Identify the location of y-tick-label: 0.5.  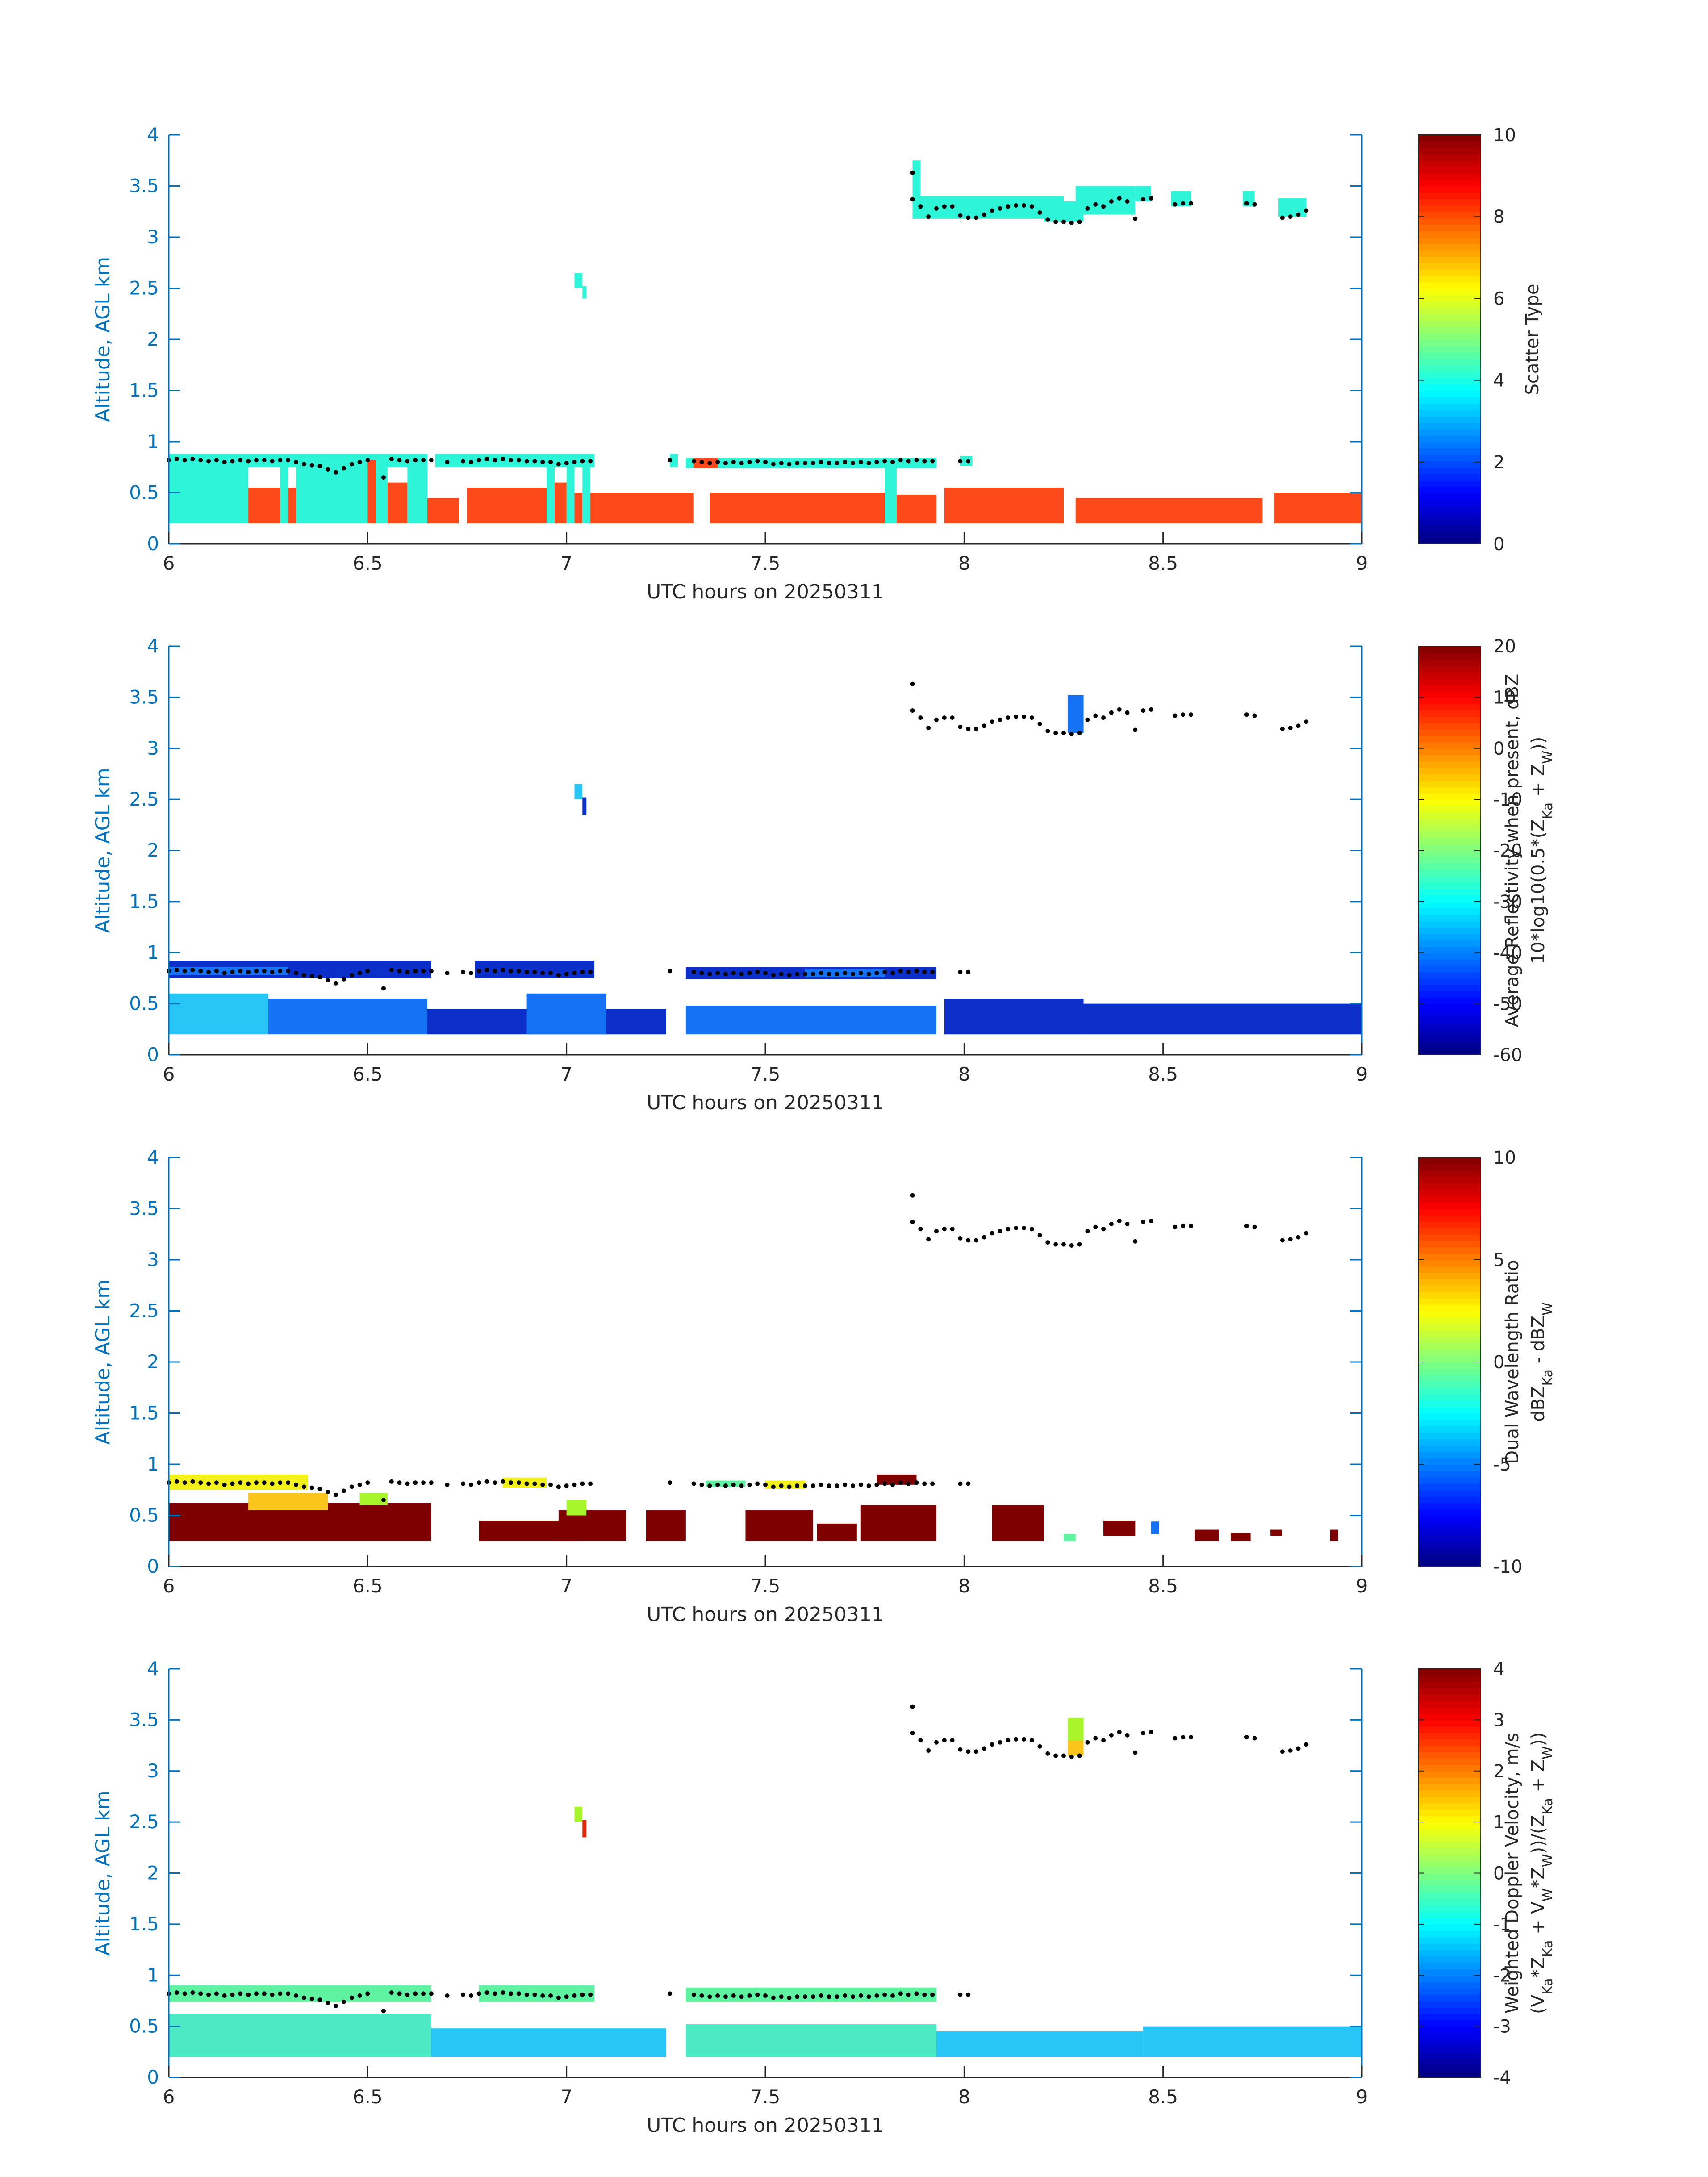
(144, 1004).